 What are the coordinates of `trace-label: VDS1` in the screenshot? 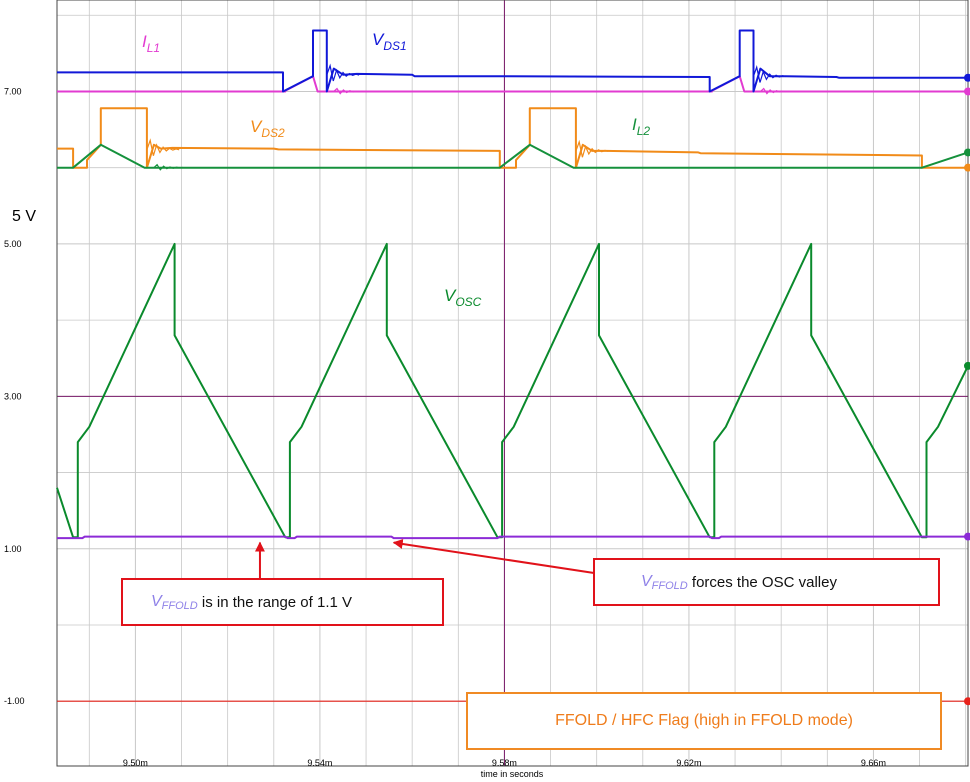 It's located at (389, 41).